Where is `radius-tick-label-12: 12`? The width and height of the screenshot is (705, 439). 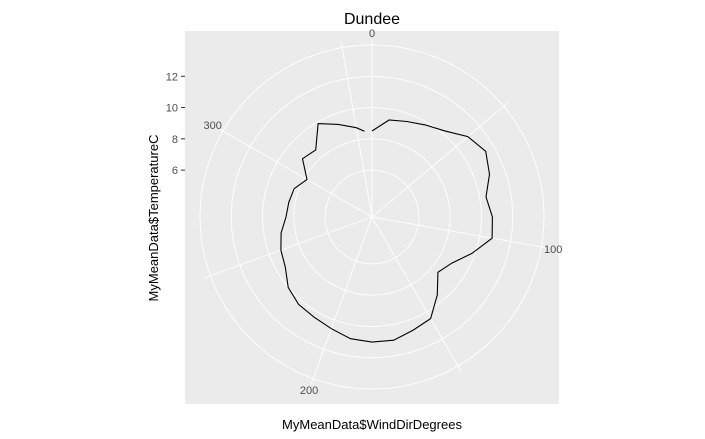
radius-tick-label-12: 12 is located at coordinates (172, 77).